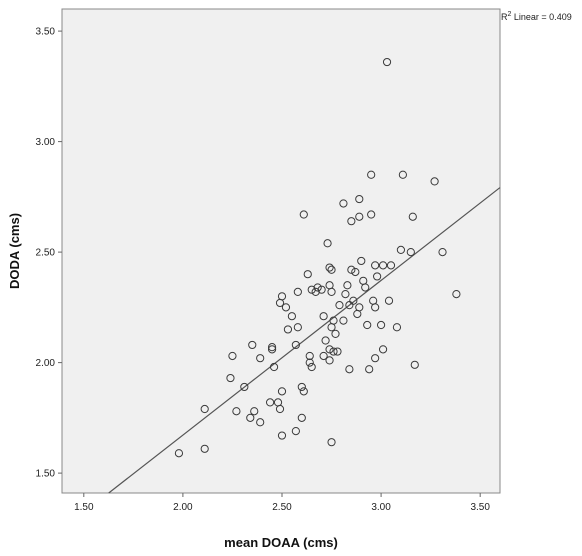 The height and width of the screenshot is (556, 582). Describe the element at coordinates (281, 542) in the screenshot. I see `x-axis-title: mean DOAA (cms)` at that location.